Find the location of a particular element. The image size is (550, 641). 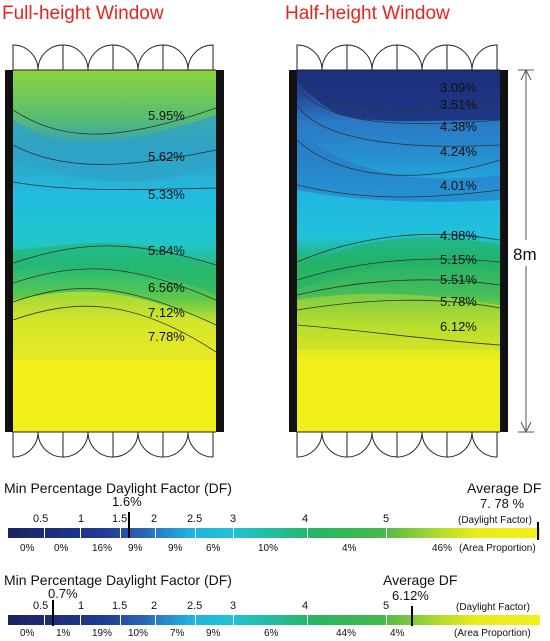

scale1-df-unit: (Daylight Factor) is located at coordinates (495, 520).